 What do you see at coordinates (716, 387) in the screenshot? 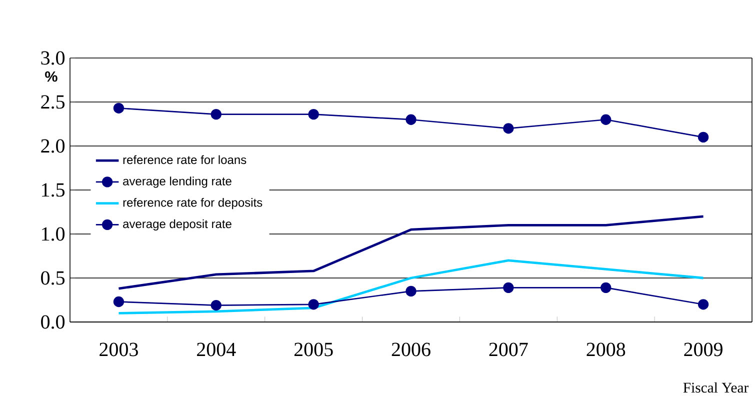
I see `x-axis-title: Fiscal Year` at bounding box center [716, 387].